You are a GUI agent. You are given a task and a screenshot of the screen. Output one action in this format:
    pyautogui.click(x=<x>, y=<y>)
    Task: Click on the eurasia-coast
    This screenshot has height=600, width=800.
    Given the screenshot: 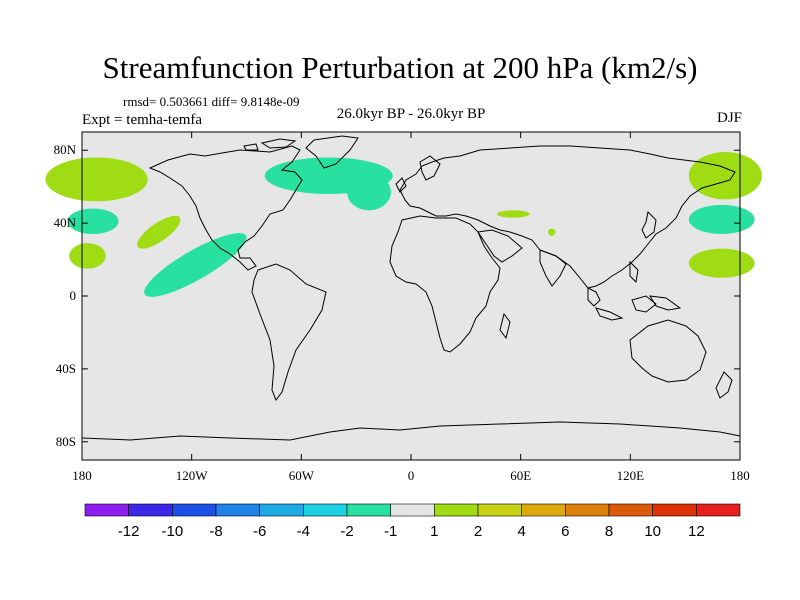 What is the action you would take?
    pyautogui.click(x=567, y=217)
    